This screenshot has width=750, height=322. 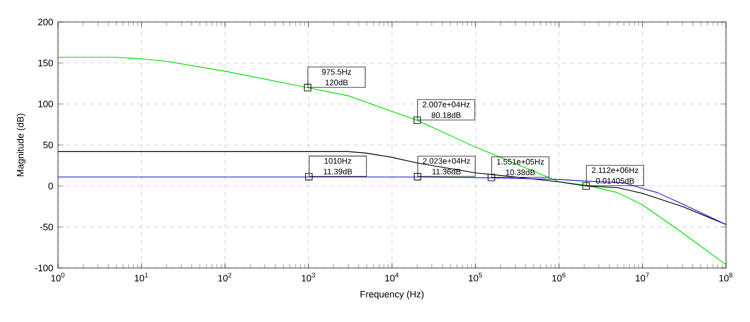 What do you see at coordinates (475, 277) in the screenshot?
I see `x-tick-label: 10$^{5}$` at bounding box center [475, 277].